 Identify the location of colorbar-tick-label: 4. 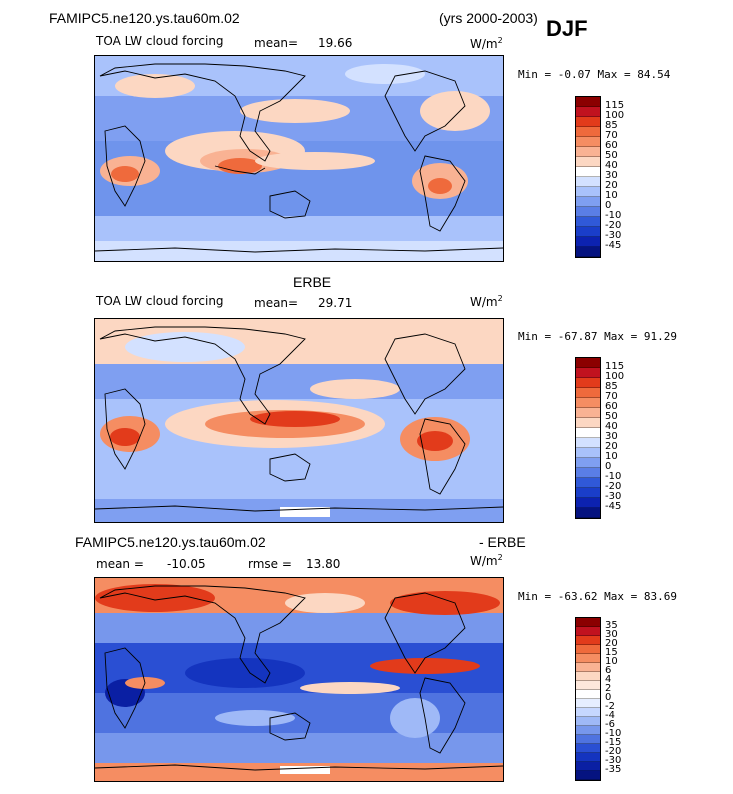
(608, 679).